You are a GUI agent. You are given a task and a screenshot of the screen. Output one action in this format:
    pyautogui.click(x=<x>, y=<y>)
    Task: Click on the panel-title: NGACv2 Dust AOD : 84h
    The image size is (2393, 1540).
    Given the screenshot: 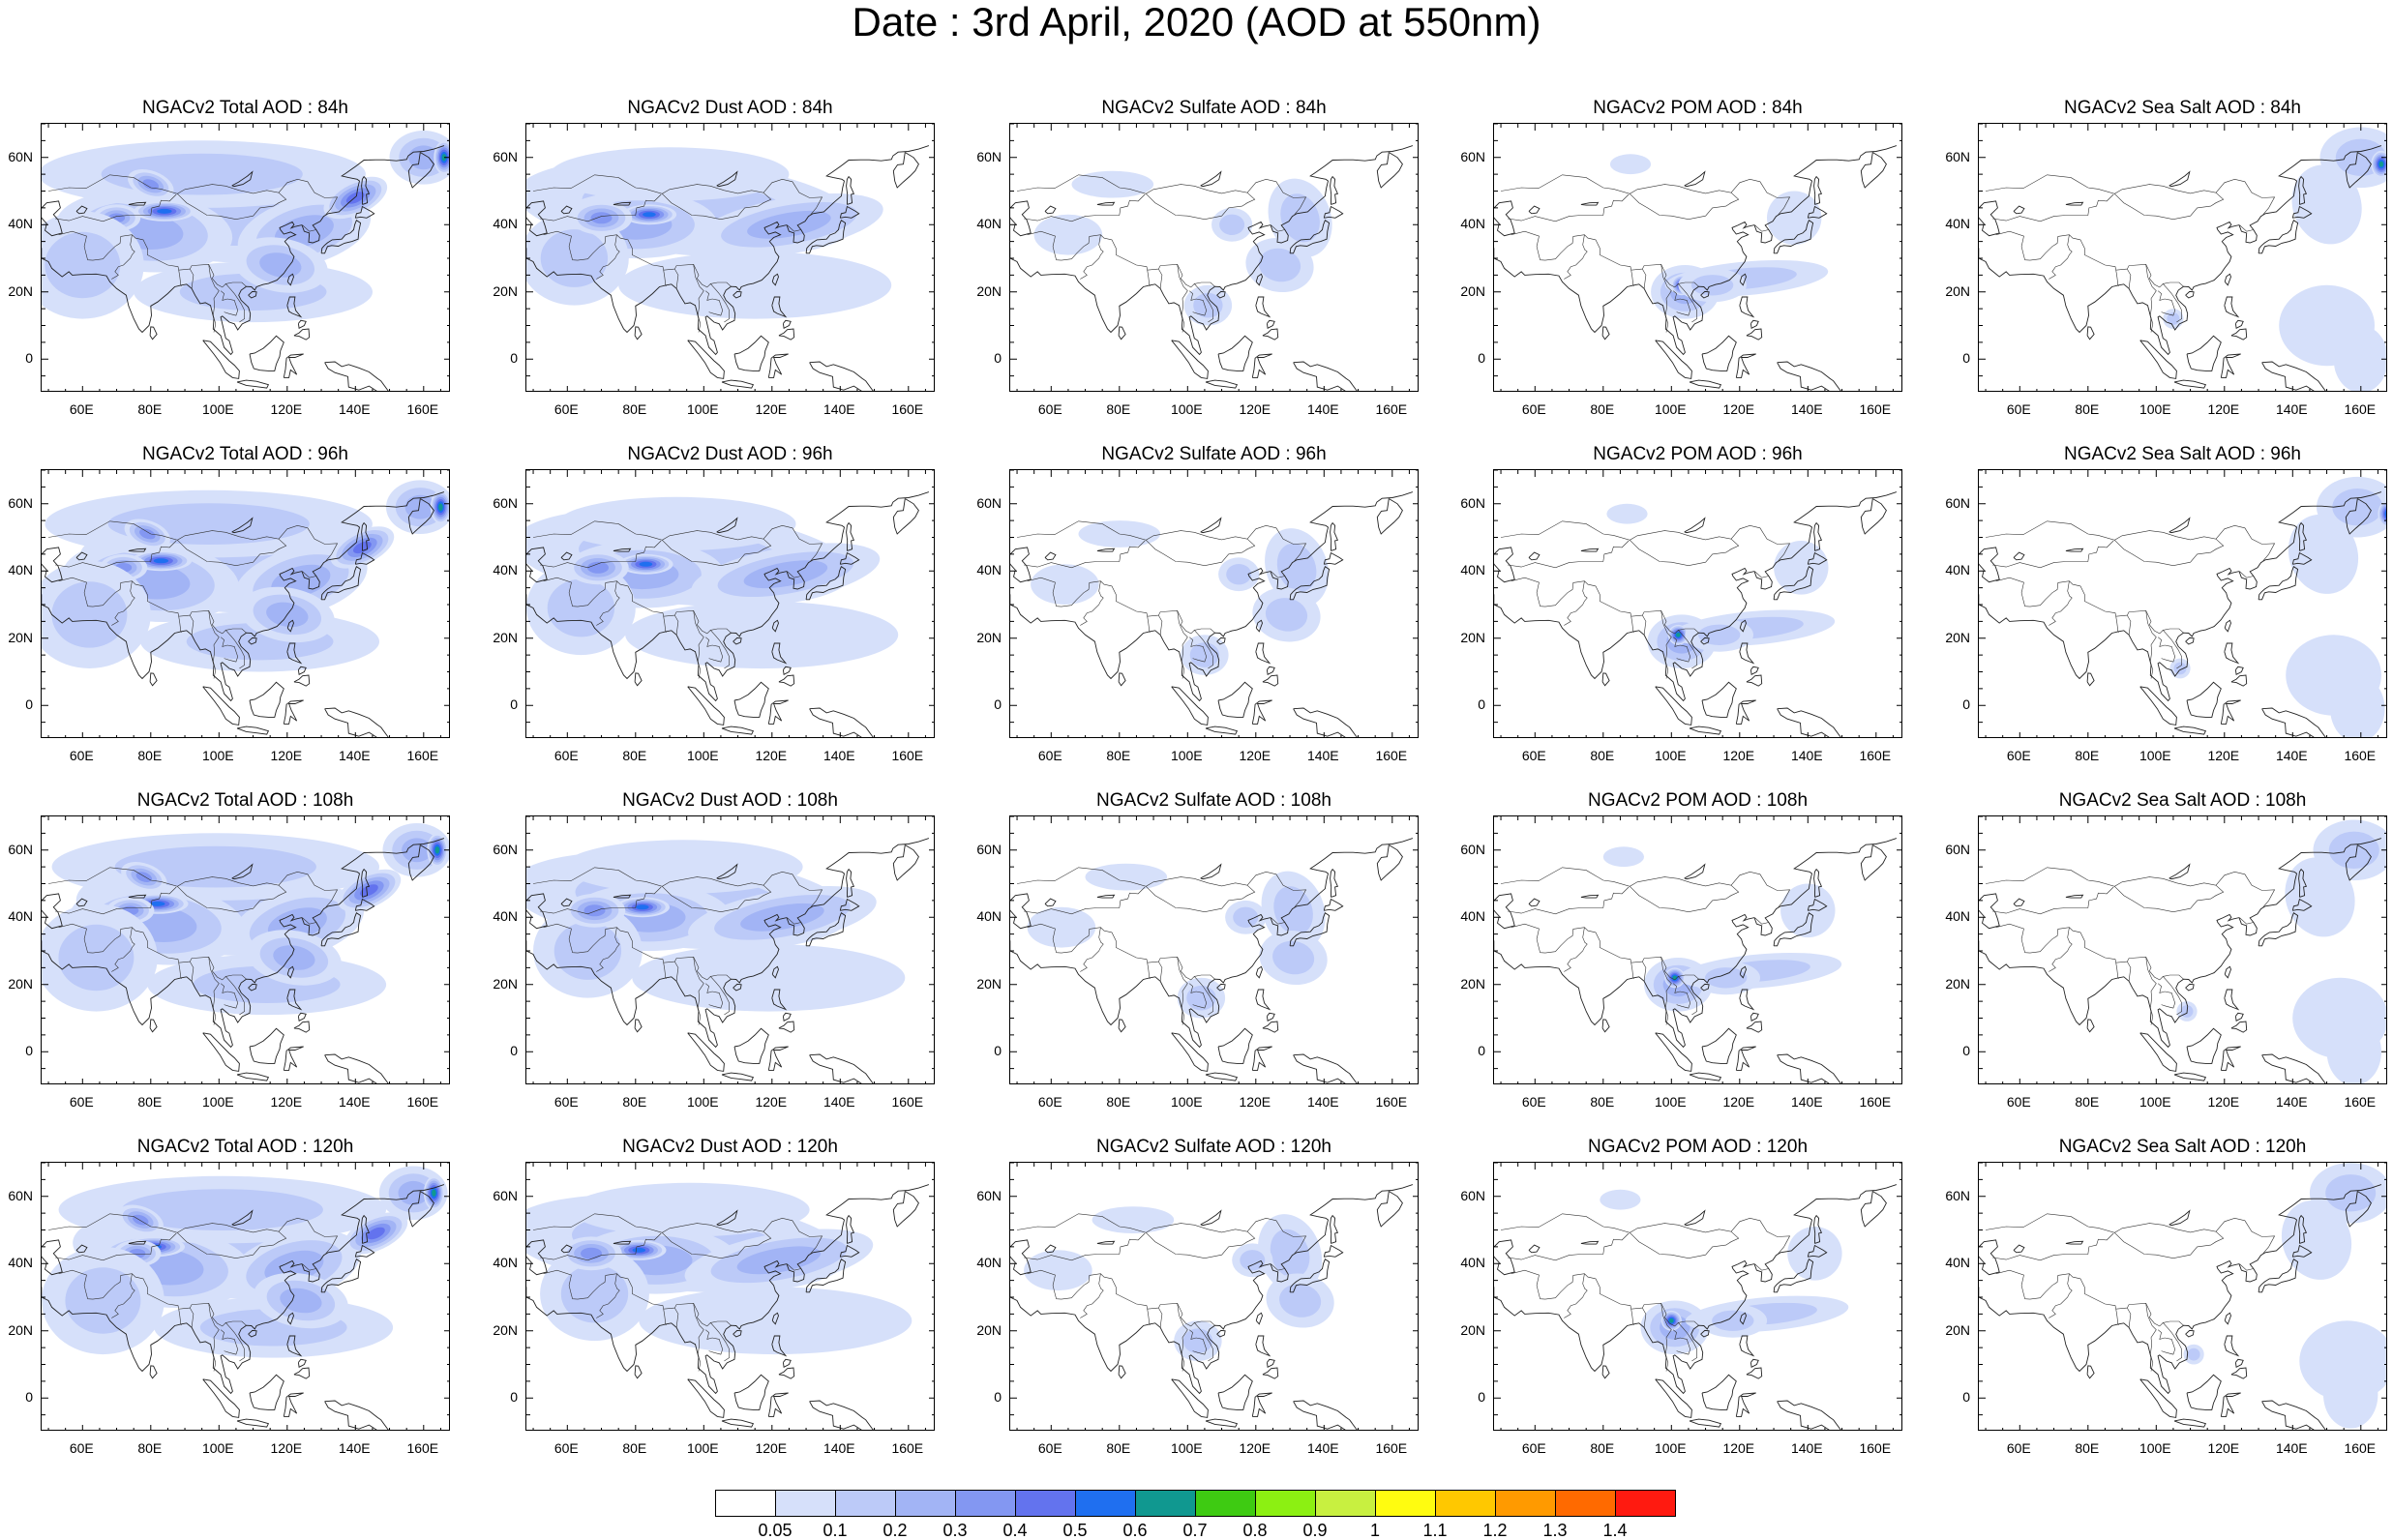 What is the action you would take?
    pyautogui.click(x=730, y=108)
    